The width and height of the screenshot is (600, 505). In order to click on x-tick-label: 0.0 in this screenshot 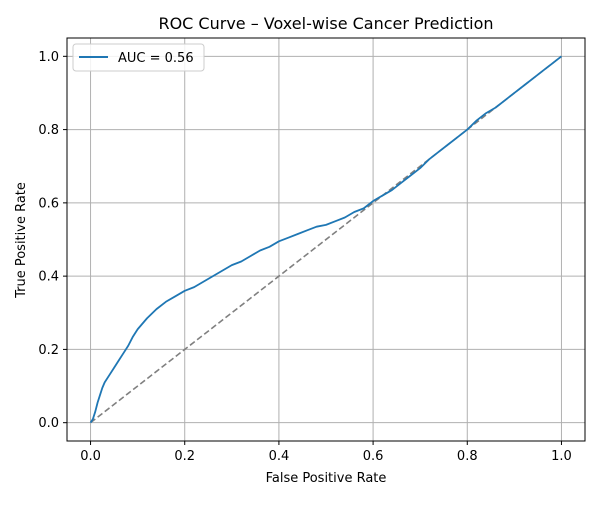, I will do `click(90, 456)`.